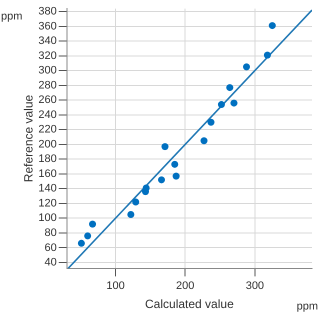  I want to click on y-tick-label: 280, so click(47, 85).